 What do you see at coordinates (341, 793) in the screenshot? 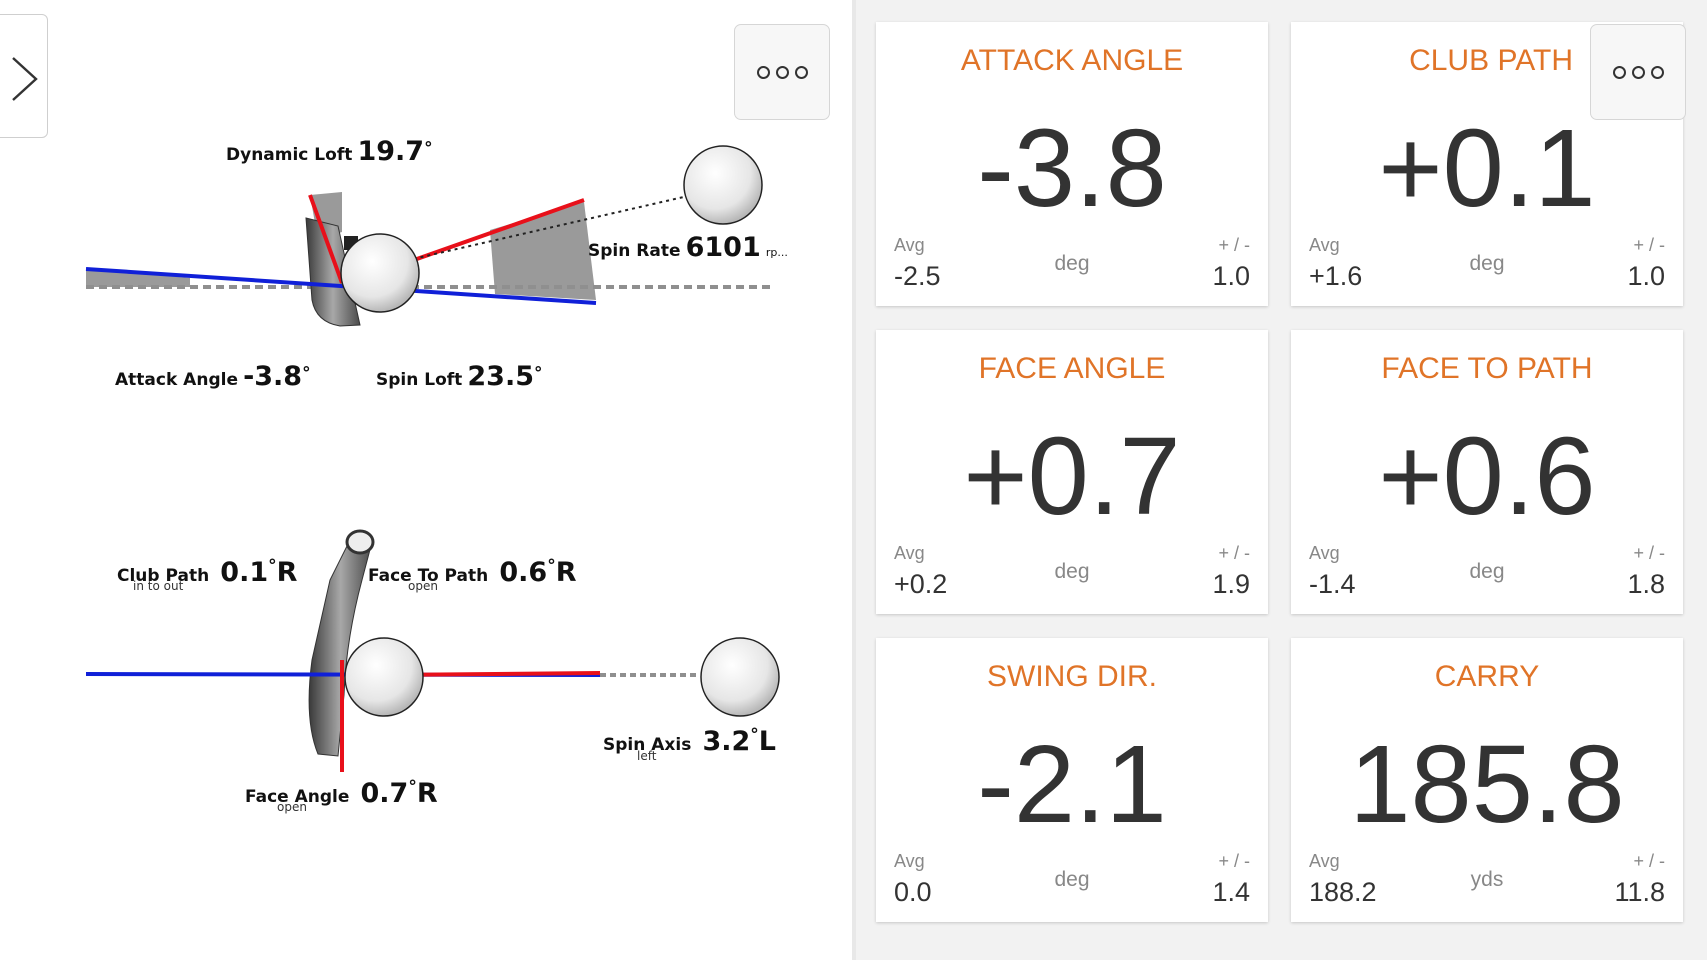
I see `face-angle-readout: Face Angle 0.7°R` at bounding box center [341, 793].